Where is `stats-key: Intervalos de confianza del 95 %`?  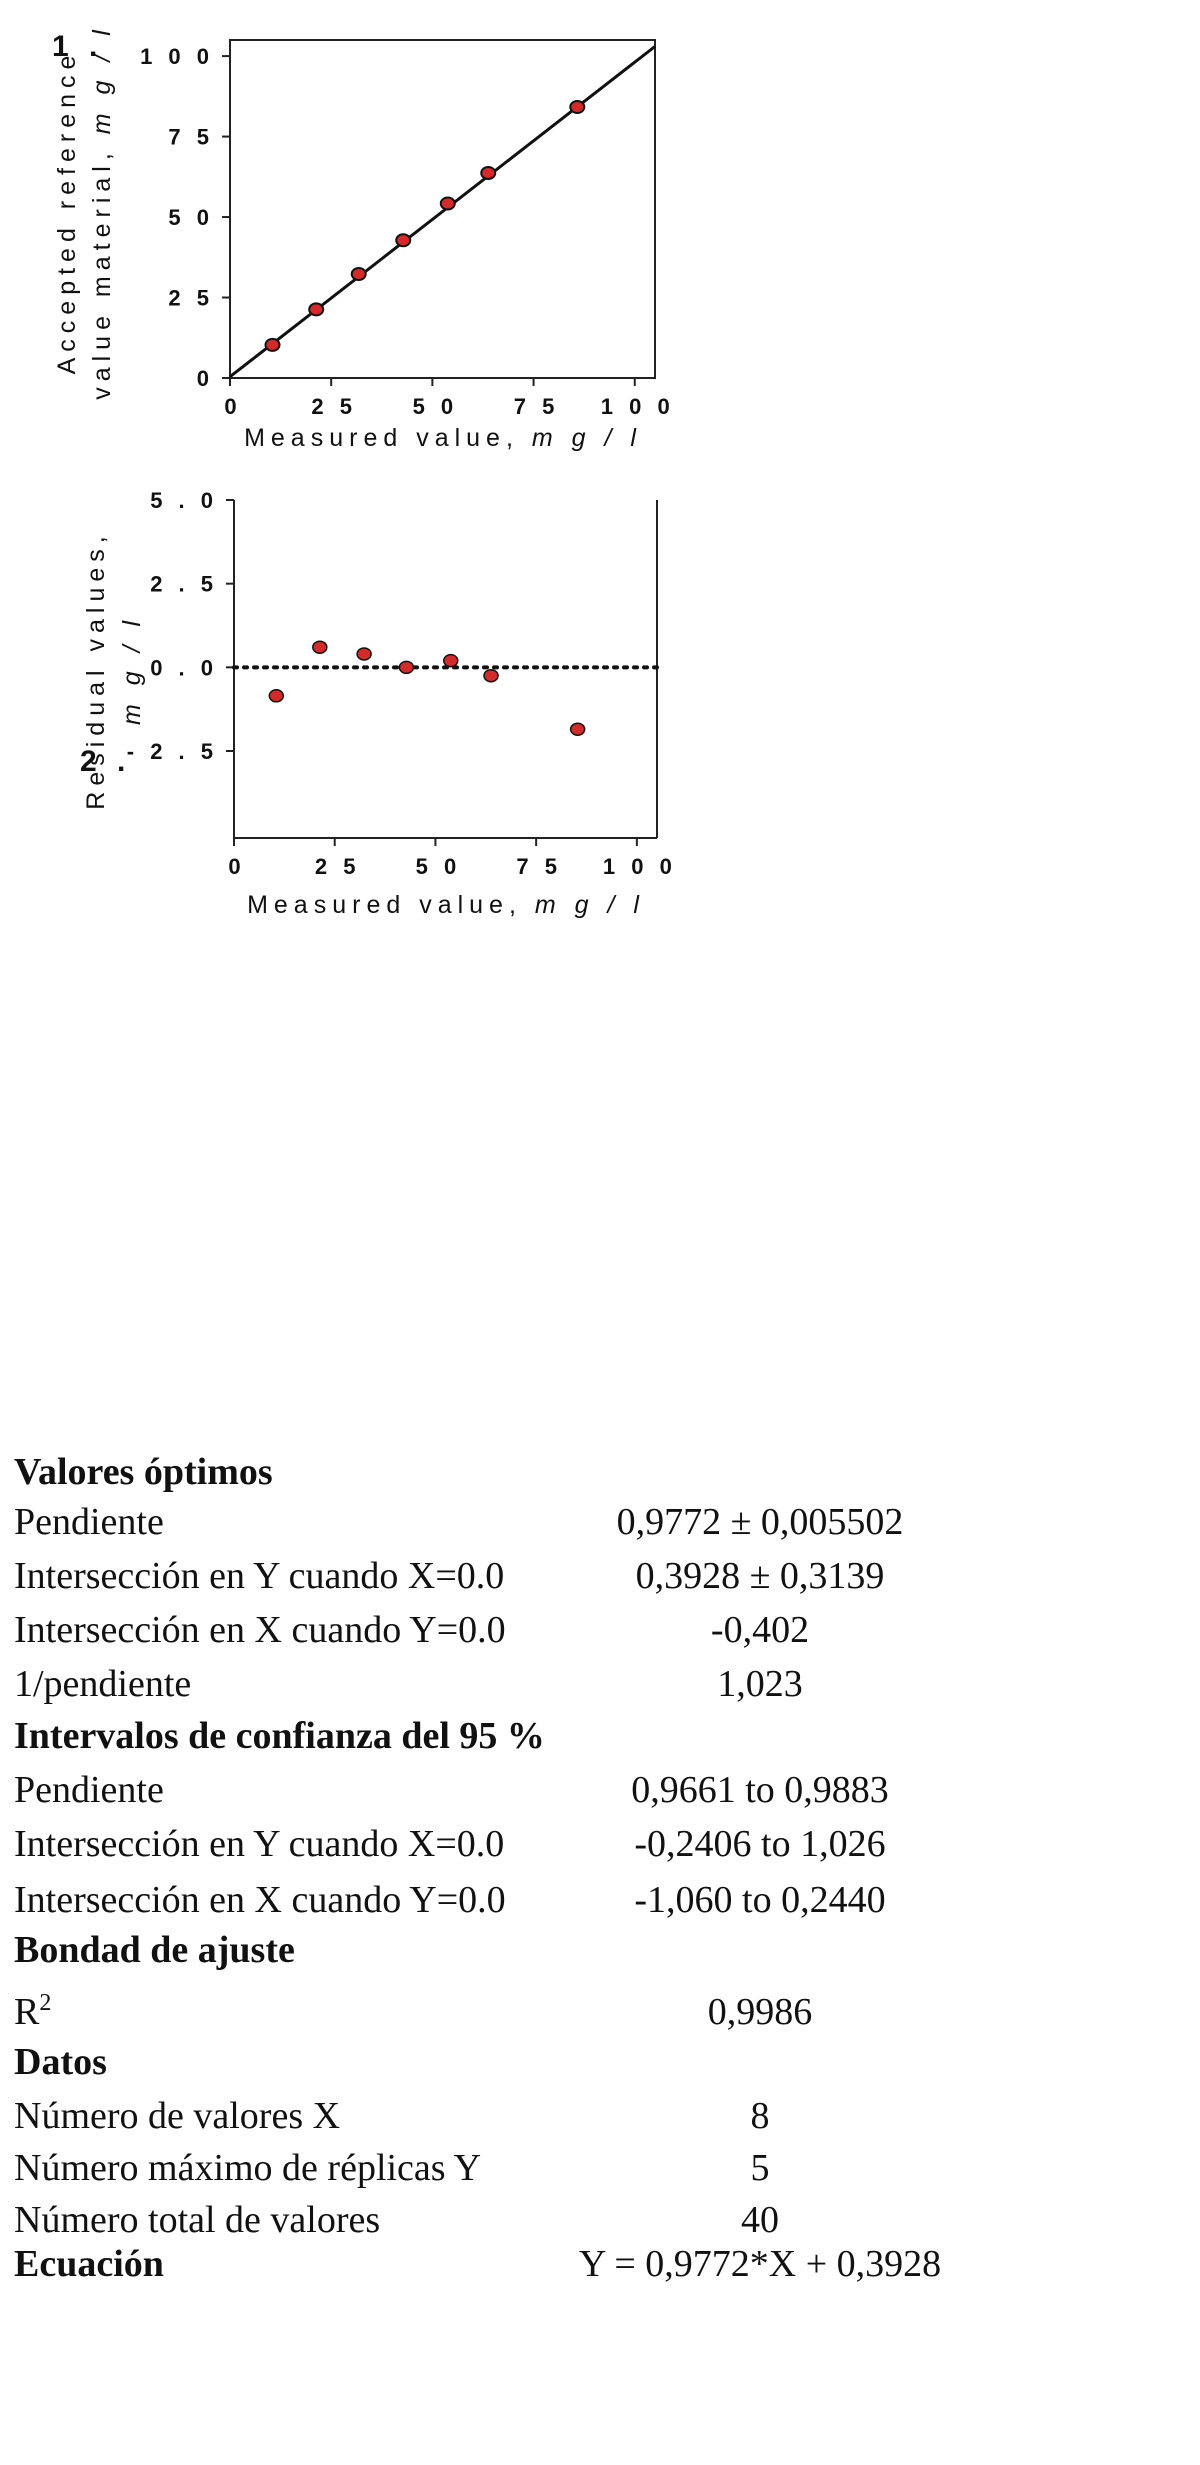 stats-key: Intervalos de confianza del 95 % is located at coordinates (279, 1736).